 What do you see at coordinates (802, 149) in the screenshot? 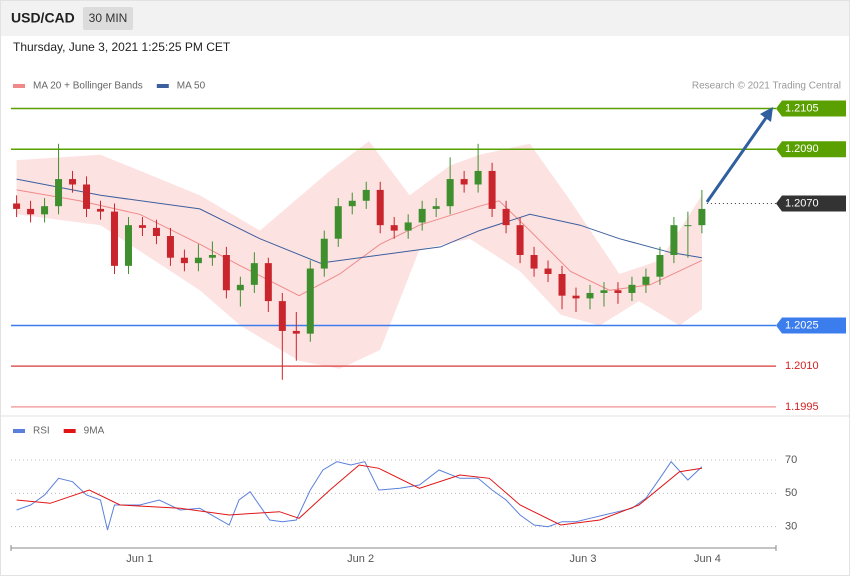
I see `level-label: 1.2090` at bounding box center [802, 149].